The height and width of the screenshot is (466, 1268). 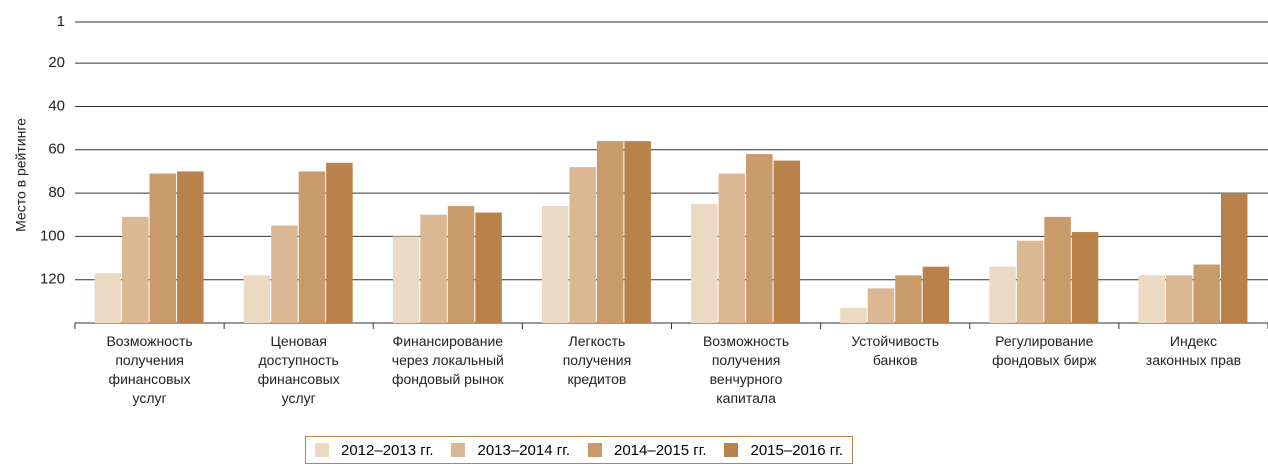 What do you see at coordinates (56, 62) in the screenshot?
I see `y-tick-label: 20` at bounding box center [56, 62].